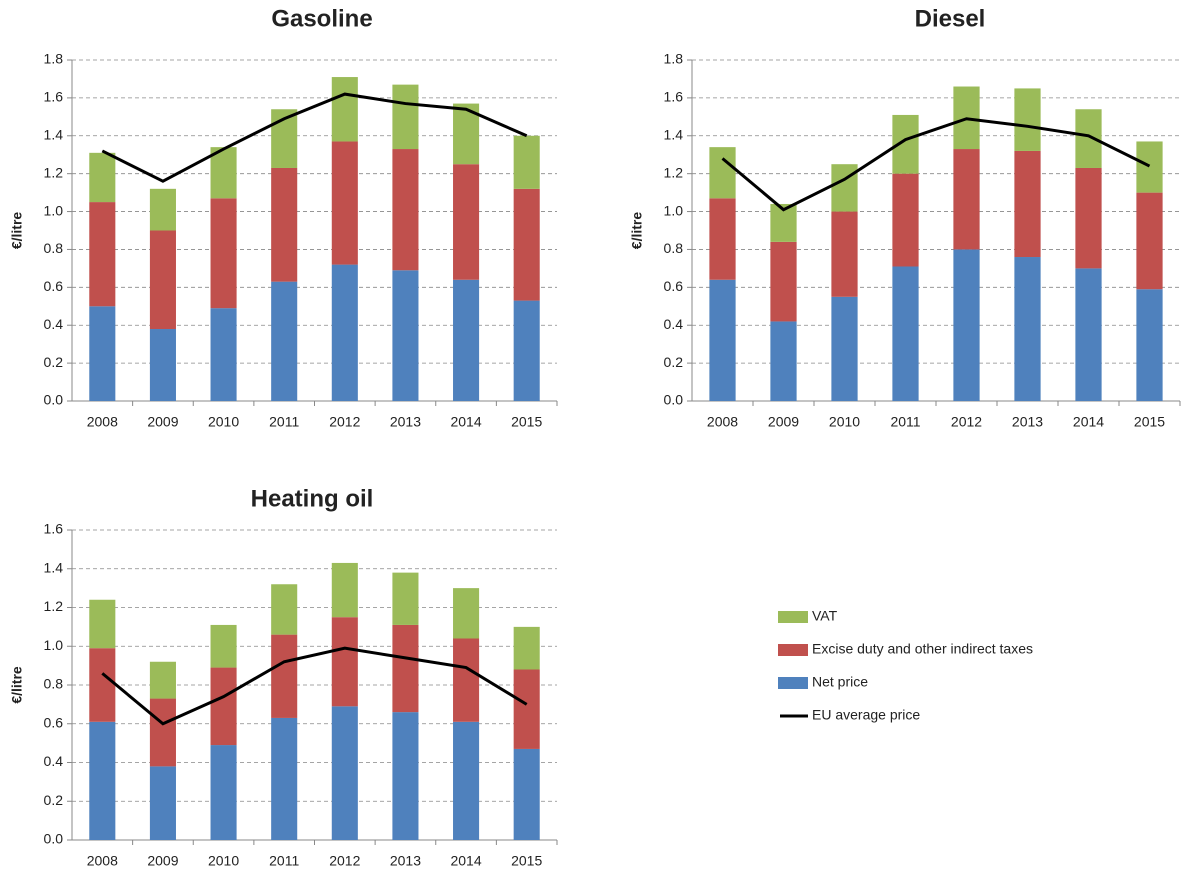 The height and width of the screenshot is (870, 1185). Describe the element at coordinates (825, 616) in the screenshot. I see `legend-label: VAT` at that location.